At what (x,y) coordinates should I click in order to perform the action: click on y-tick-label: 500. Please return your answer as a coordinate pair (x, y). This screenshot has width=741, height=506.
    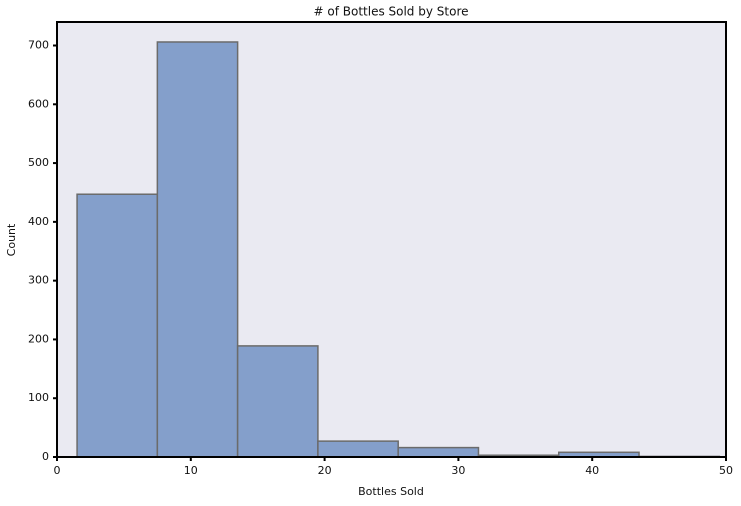
    Looking at the image, I should click on (38, 162).